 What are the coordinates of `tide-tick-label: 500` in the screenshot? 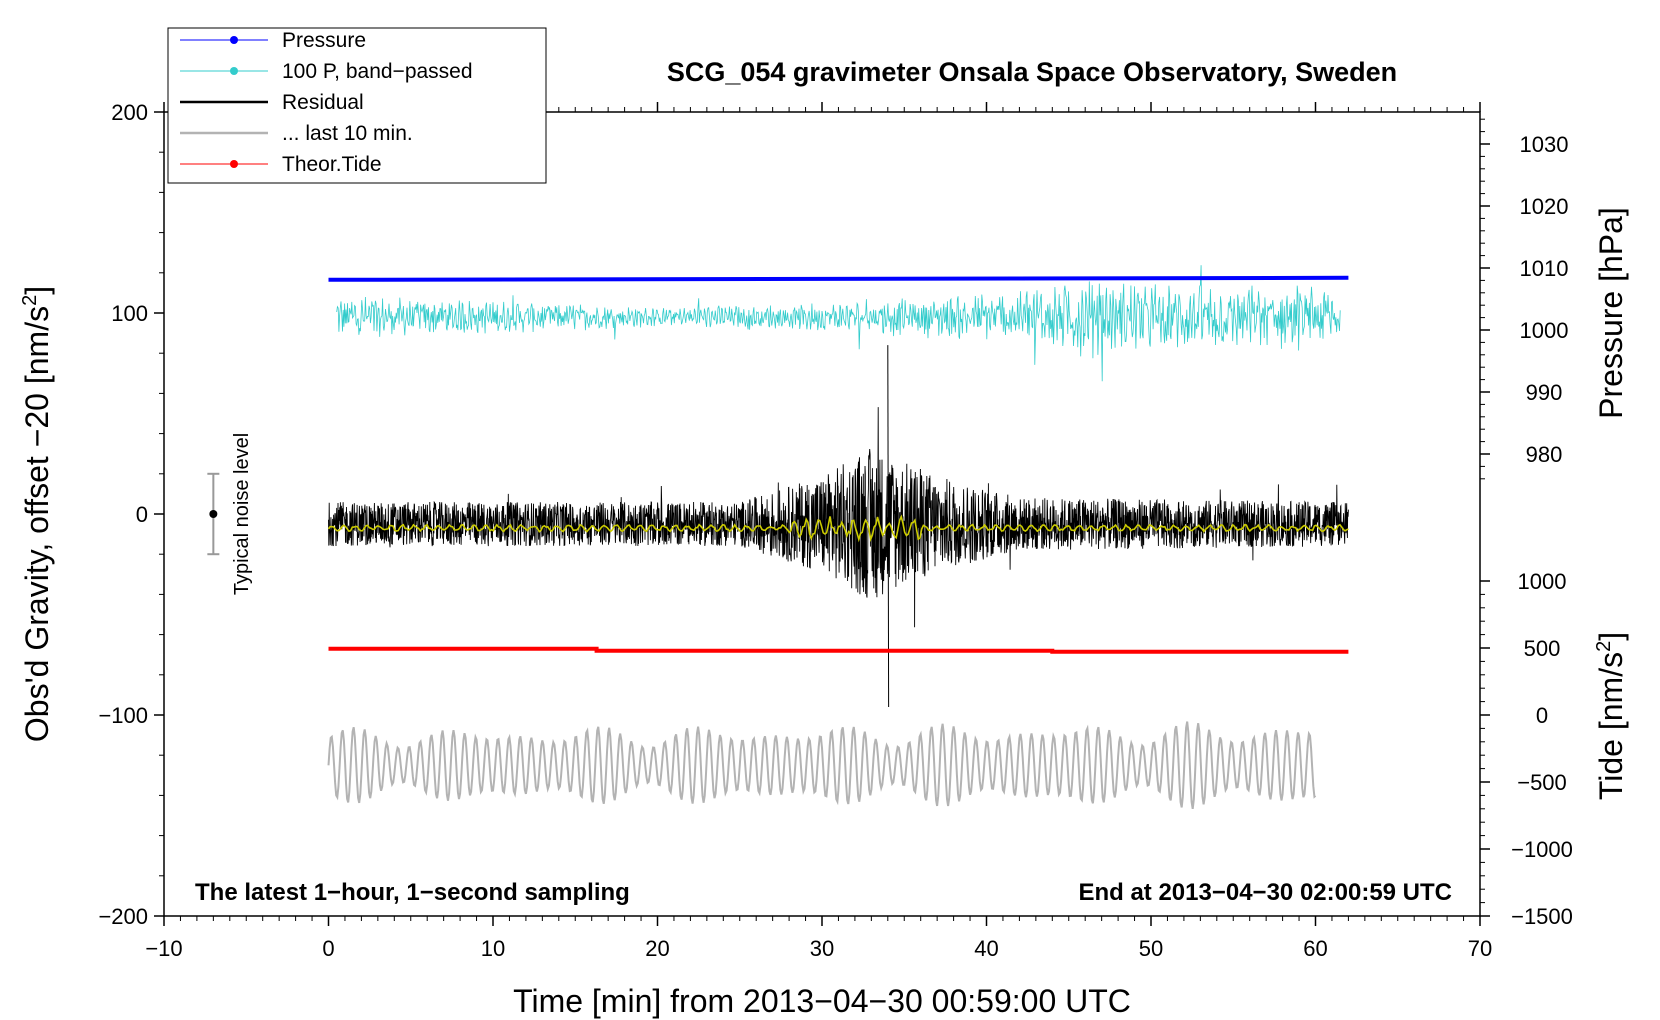 It's located at (1542, 648).